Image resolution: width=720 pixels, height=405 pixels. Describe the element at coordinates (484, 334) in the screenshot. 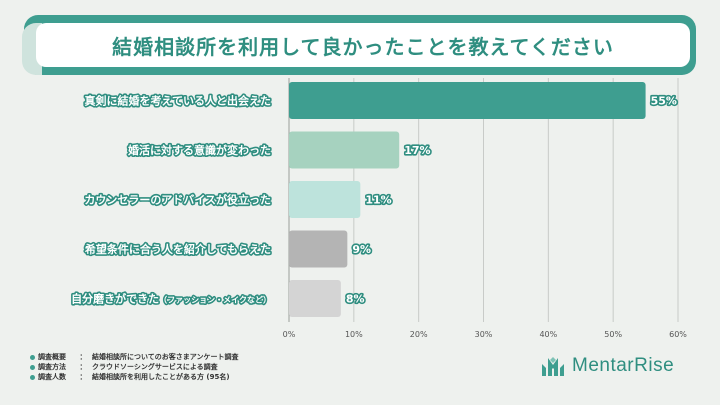

I see `x-tick-label: 30%` at that location.